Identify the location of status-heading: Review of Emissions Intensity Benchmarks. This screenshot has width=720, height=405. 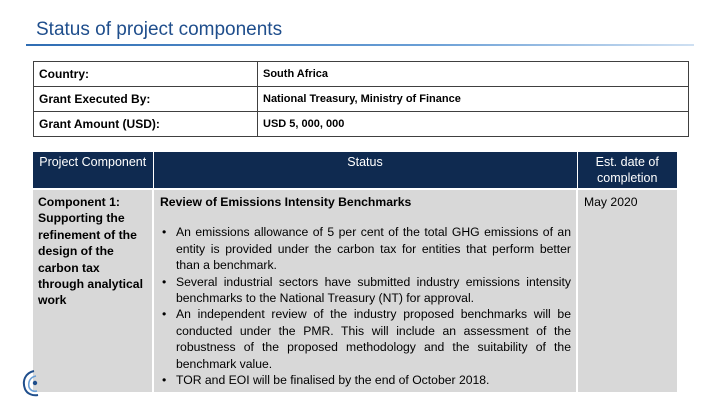
(286, 202).